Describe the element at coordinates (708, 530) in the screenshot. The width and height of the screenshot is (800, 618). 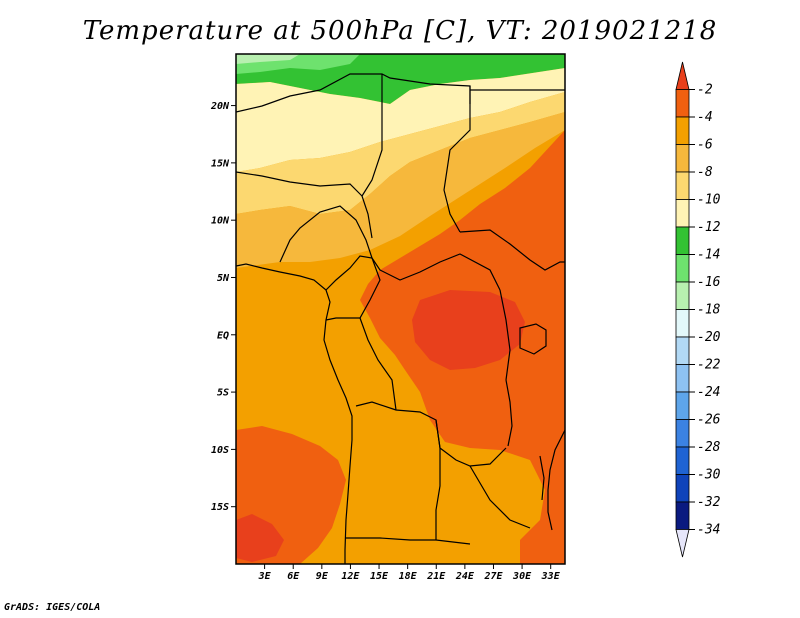
I see `colorbar-label: -34` at that location.